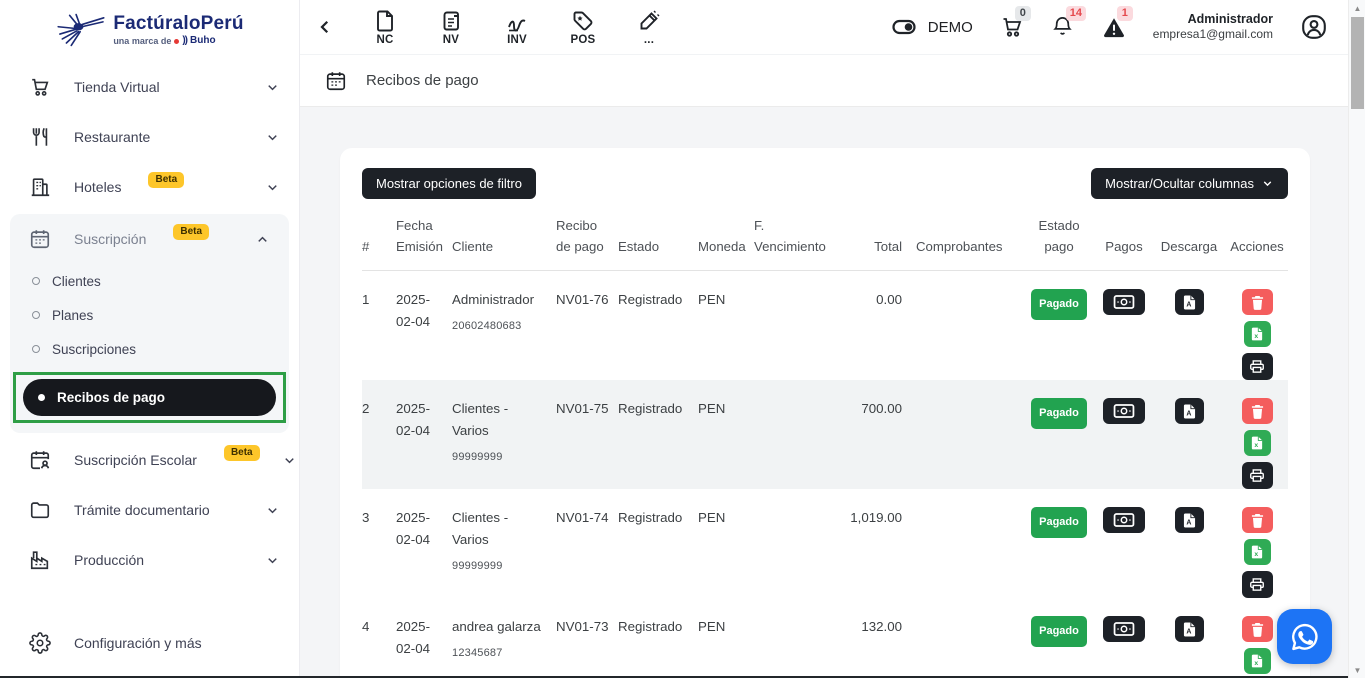 The height and width of the screenshot is (678, 1365). Describe the element at coordinates (325, 27) in the screenshot. I see `collapse-sidebar-button` at that location.